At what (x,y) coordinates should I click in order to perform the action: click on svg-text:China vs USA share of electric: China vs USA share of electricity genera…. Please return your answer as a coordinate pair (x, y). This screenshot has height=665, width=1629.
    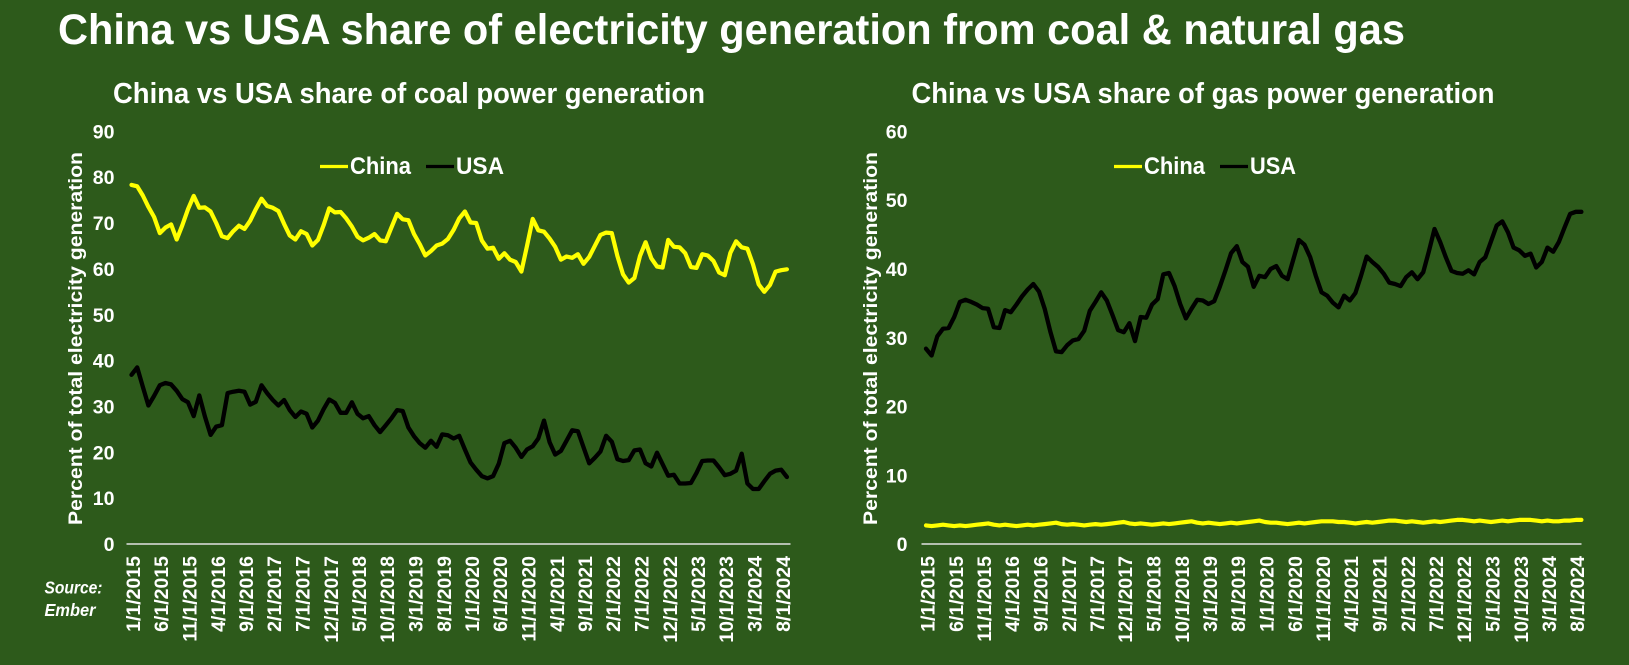
    Looking at the image, I should click on (731, 30).